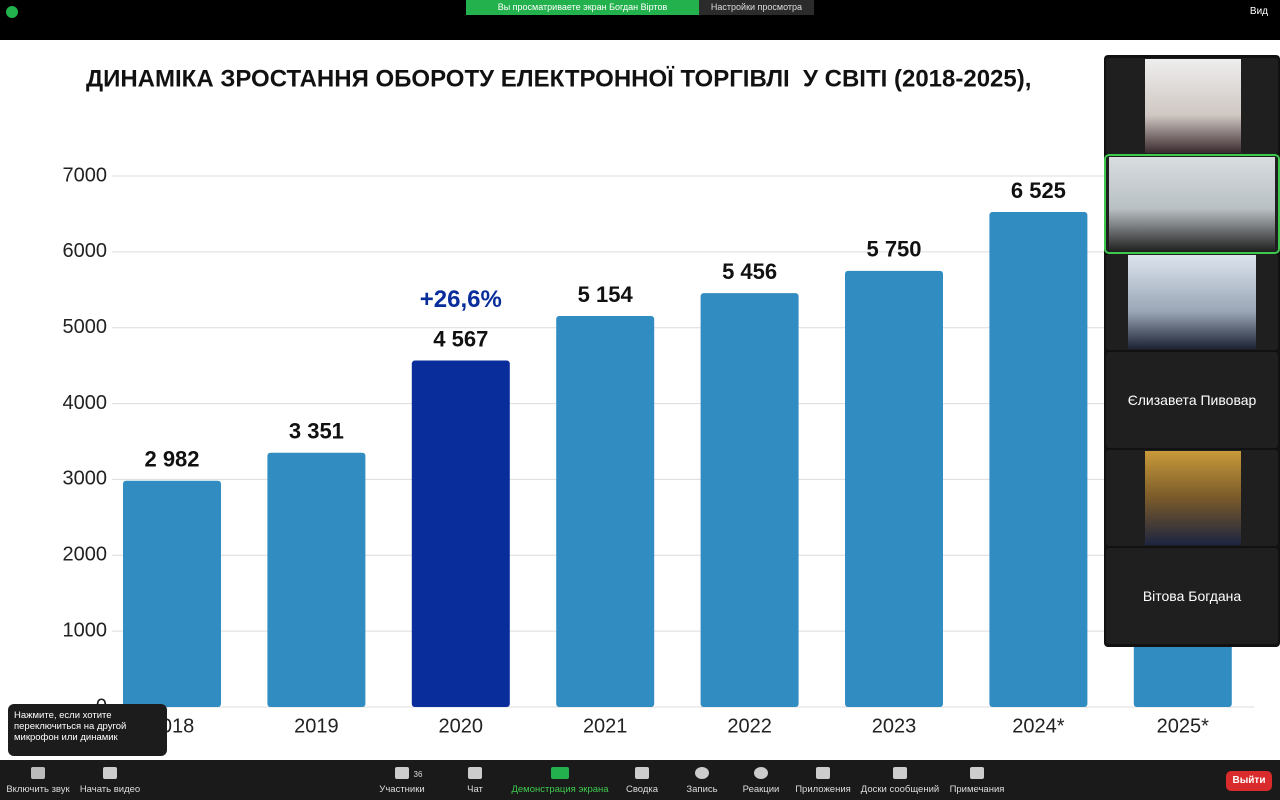 Image resolution: width=1280 pixels, height=800 pixels. I want to click on record-button: Запись, so click(702, 789).